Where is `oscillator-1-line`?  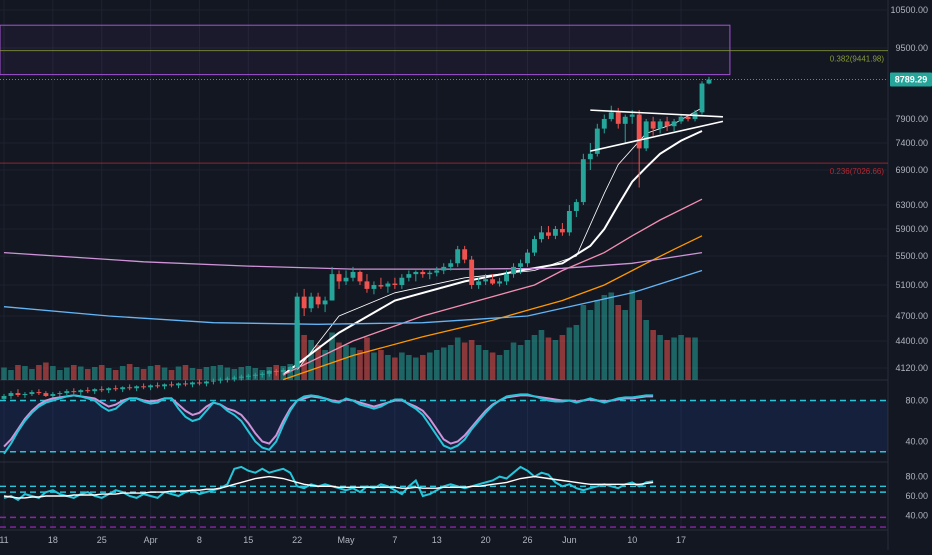 oscillator-1-line is located at coordinates (328, 424).